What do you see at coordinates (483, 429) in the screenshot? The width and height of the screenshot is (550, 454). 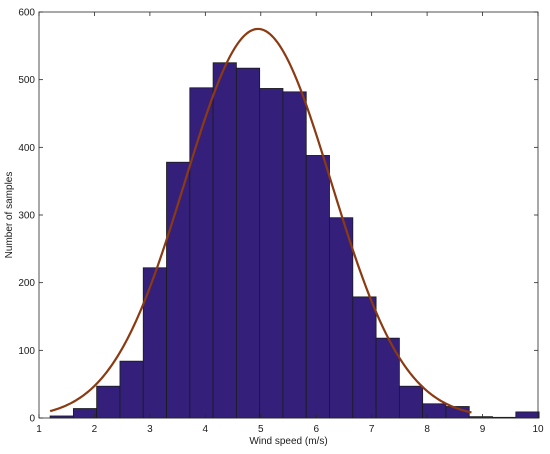 I see `x-tick-label: 9` at bounding box center [483, 429].